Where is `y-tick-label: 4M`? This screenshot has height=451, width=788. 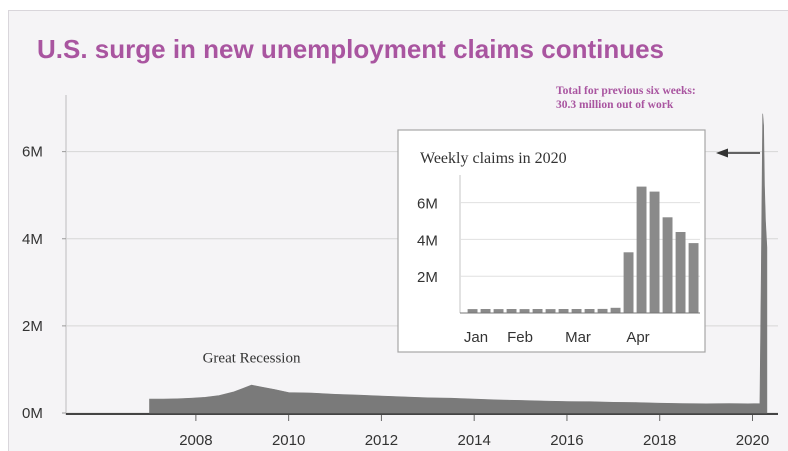
y-tick-label: 4M is located at coordinates (32, 239).